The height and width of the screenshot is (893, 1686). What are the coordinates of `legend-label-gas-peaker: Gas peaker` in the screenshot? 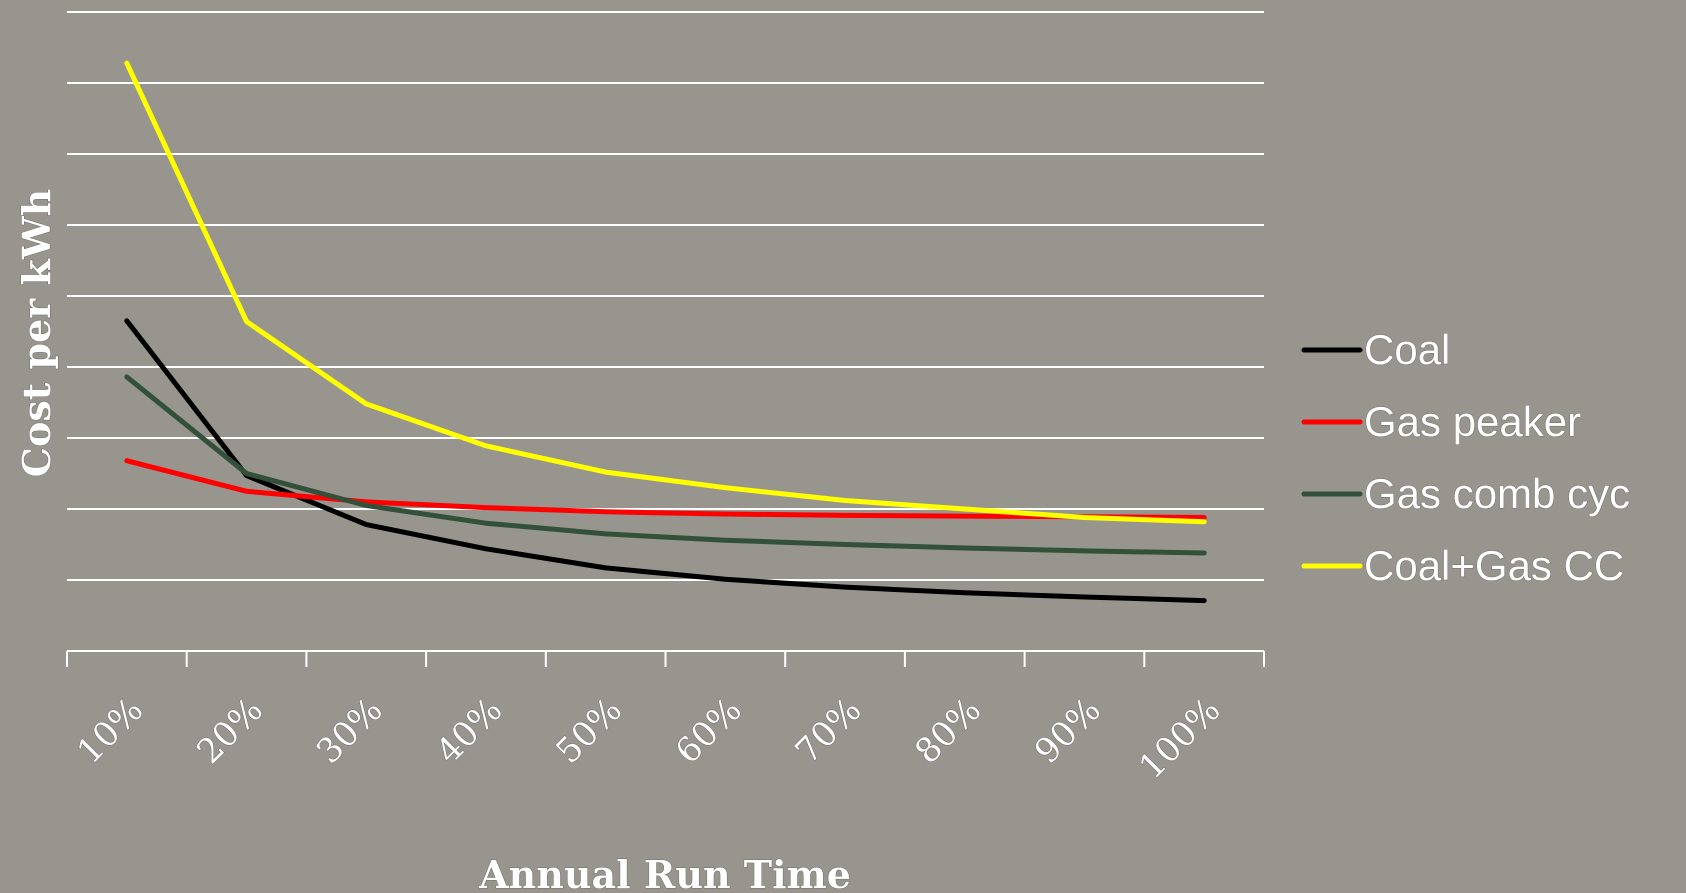 It's located at (1472, 421).